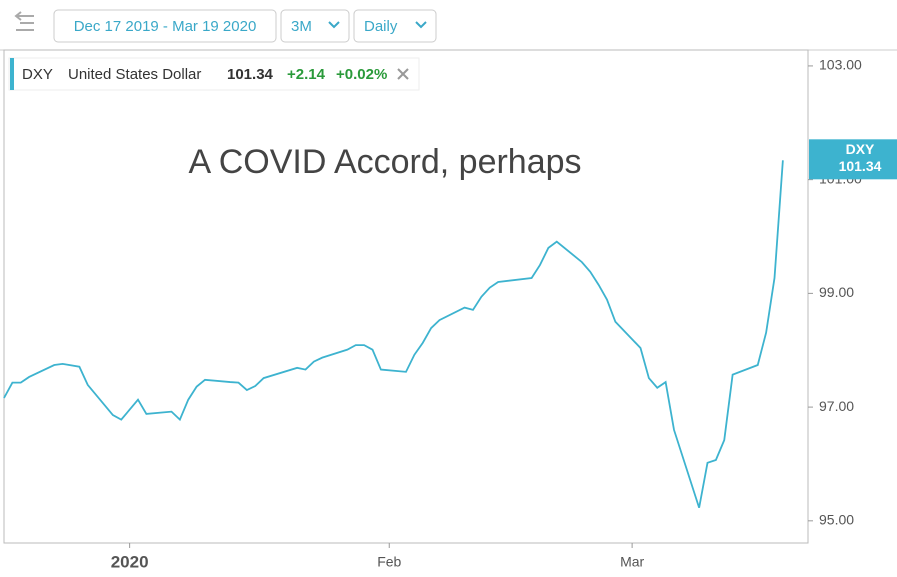 The image size is (897, 577). Describe the element at coordinates (214, 74) in the screenshot. I see `legend` at that location.